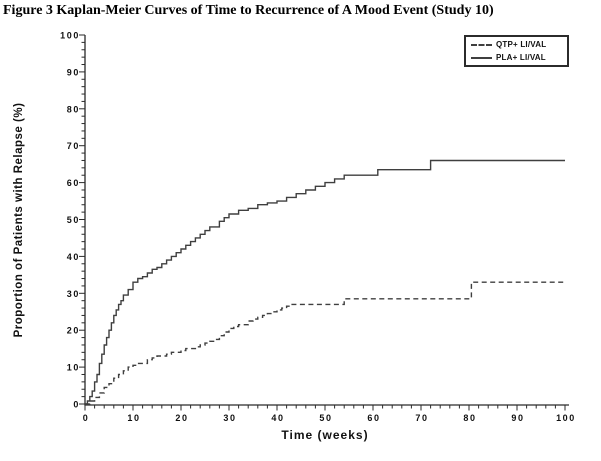 Image resolution: width=601 pixels, height=461 pixels. Describe the element at coordinates (521, 44) in the screenshot. I see `legend-label-qtp: QTP+ LI/VAL` at that location.